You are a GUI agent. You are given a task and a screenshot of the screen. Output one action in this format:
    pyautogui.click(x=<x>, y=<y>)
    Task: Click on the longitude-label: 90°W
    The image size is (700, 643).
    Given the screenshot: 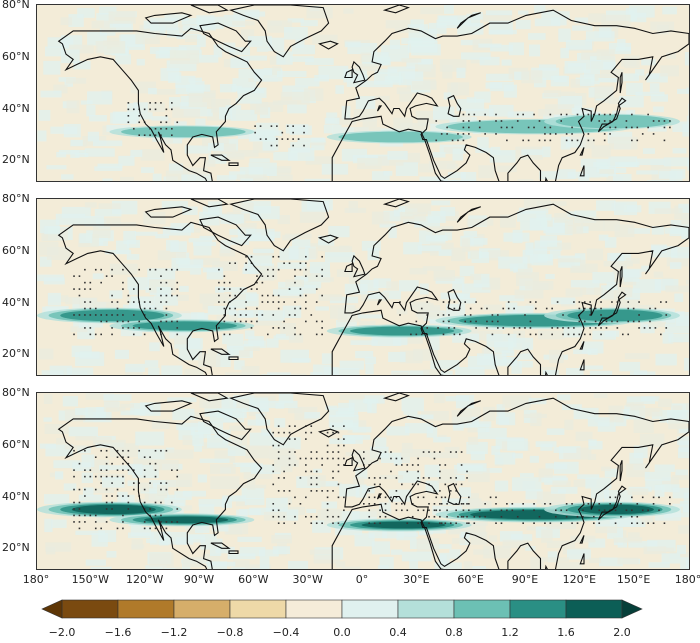 What is the action you would take?
    pyautogui.click(x=199, y=579)
    